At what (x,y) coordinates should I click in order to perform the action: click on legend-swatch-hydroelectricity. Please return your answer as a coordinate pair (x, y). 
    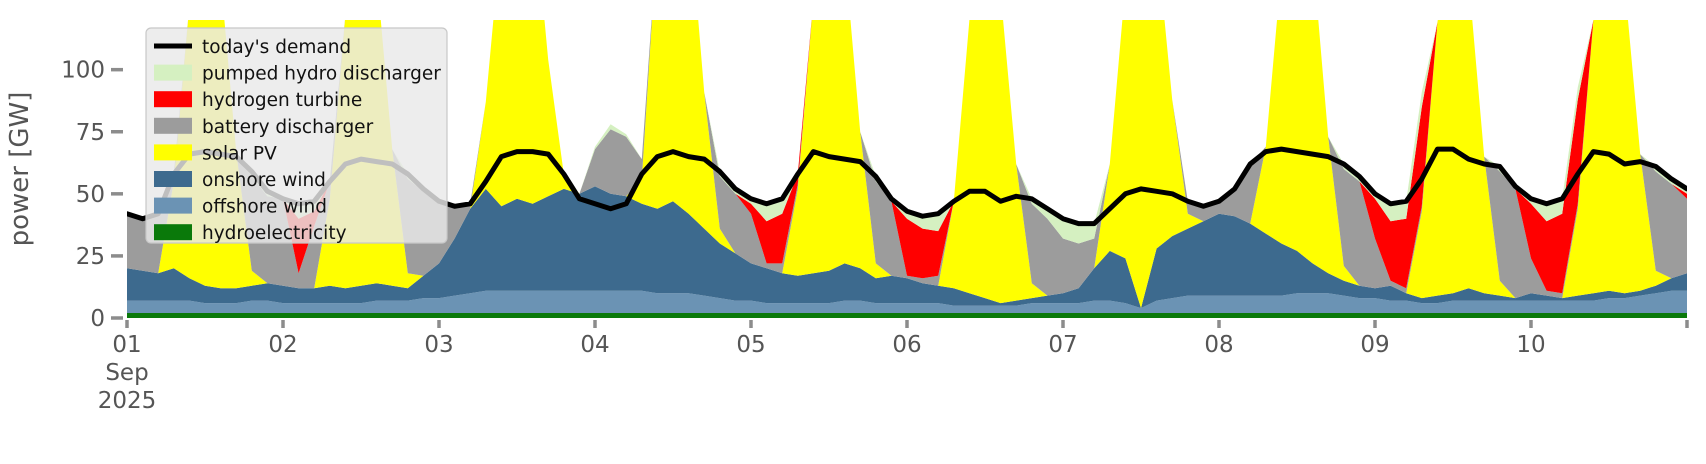
    Looking at the image, I should click on (173, 232).